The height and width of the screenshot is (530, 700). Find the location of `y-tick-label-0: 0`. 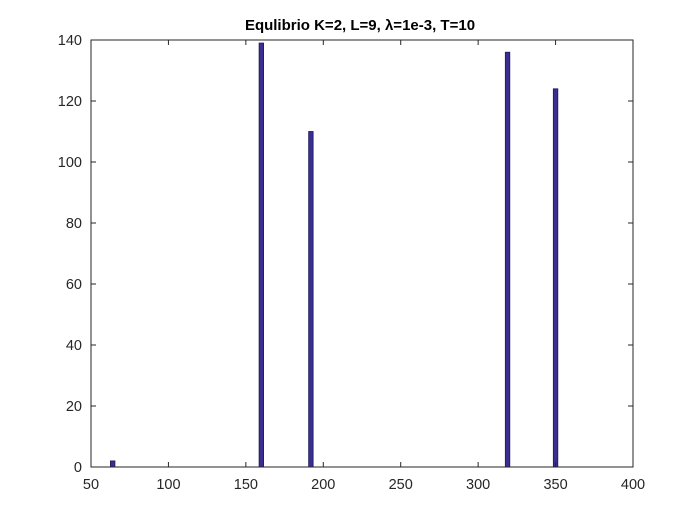

y-tick-label-0: 0 is located at coordinates (78, 468).